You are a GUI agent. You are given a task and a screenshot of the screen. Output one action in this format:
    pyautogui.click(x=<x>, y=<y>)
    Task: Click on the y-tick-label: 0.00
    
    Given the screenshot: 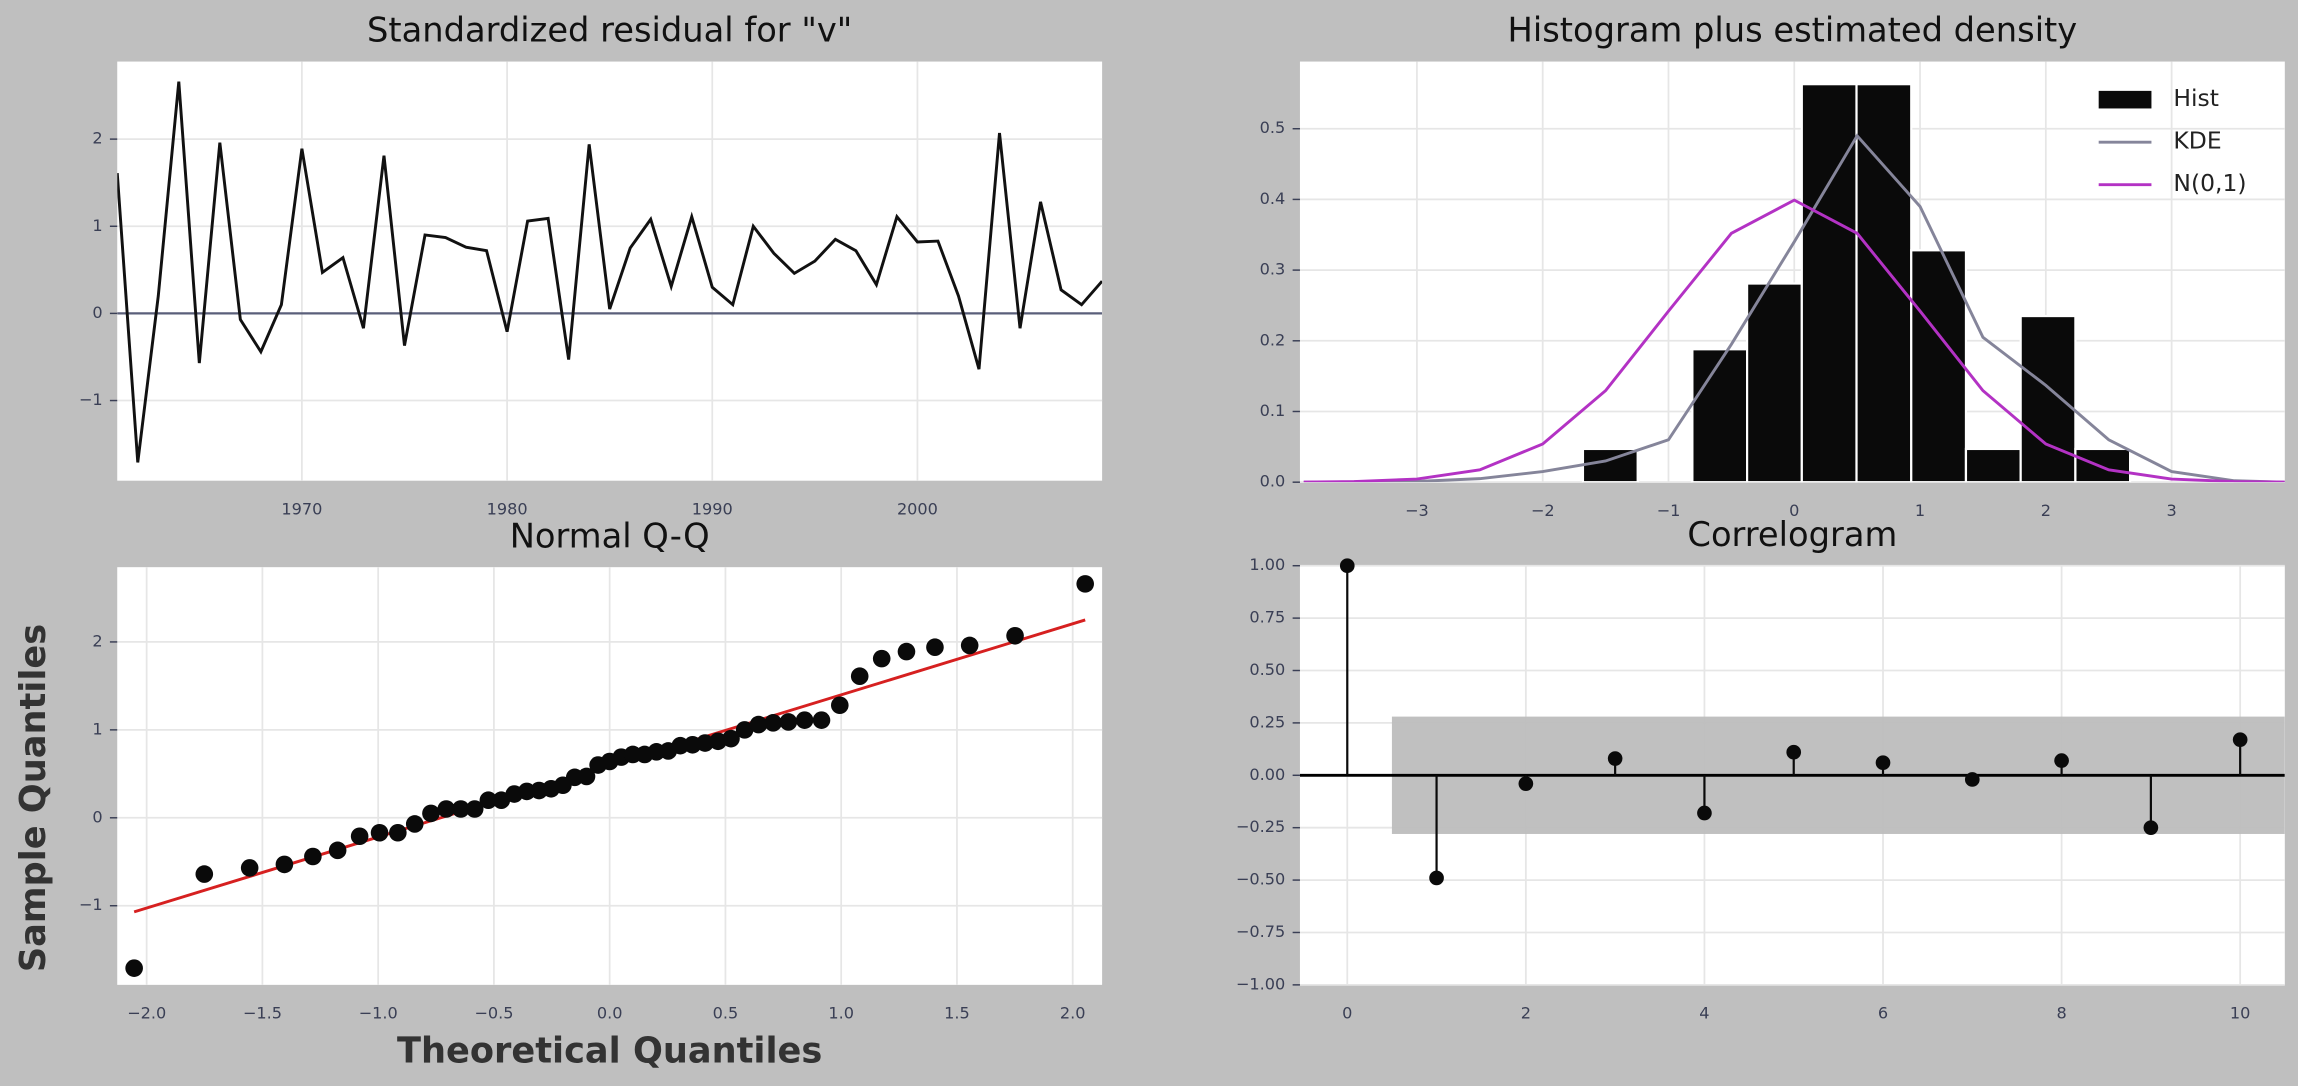 What is the action you would take?
    pyautogui.click(x=1267, y=774)
    